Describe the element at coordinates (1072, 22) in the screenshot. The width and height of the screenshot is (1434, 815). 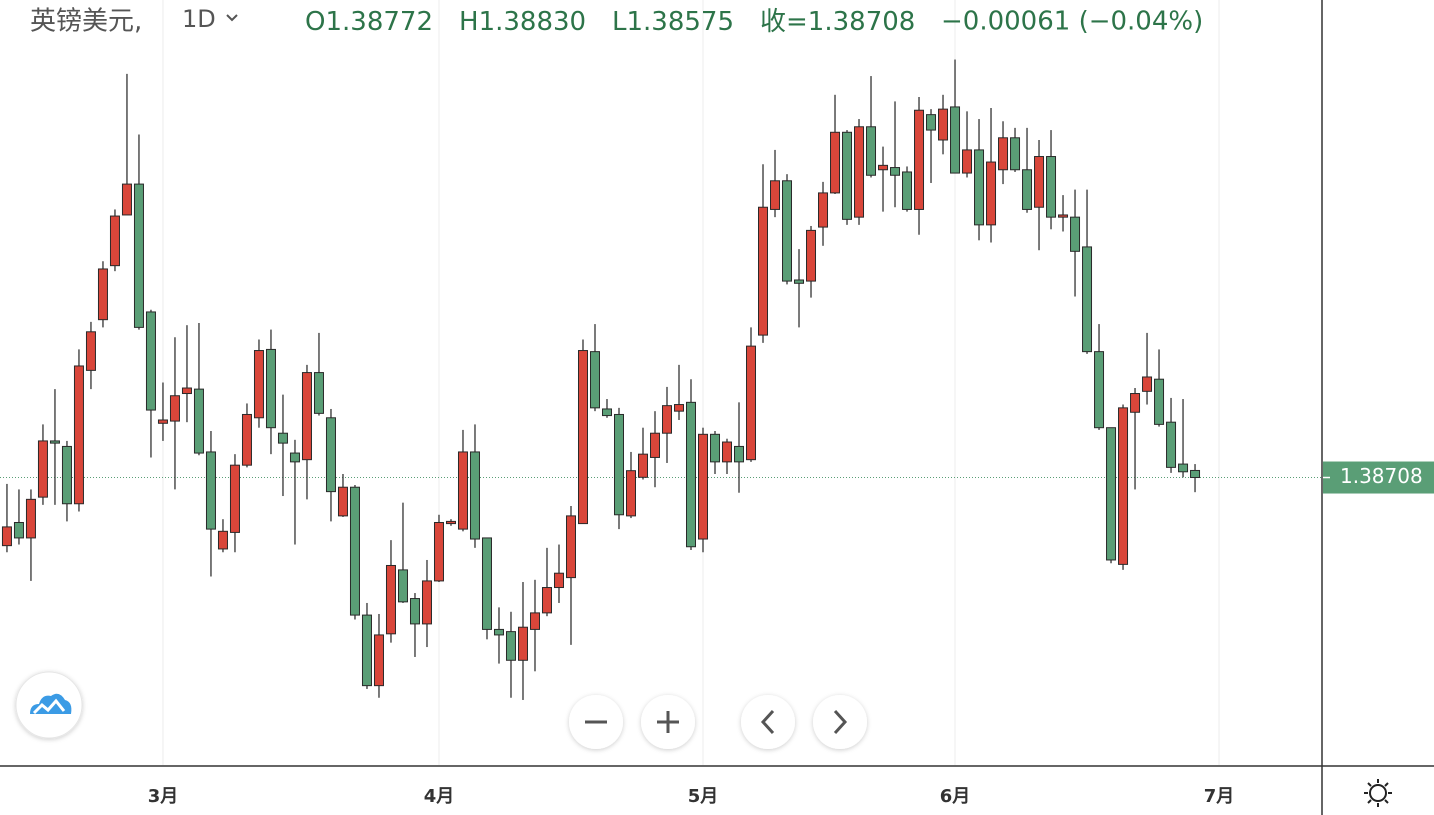
I see `change: −0.00061 (−0.04%)` at that location.